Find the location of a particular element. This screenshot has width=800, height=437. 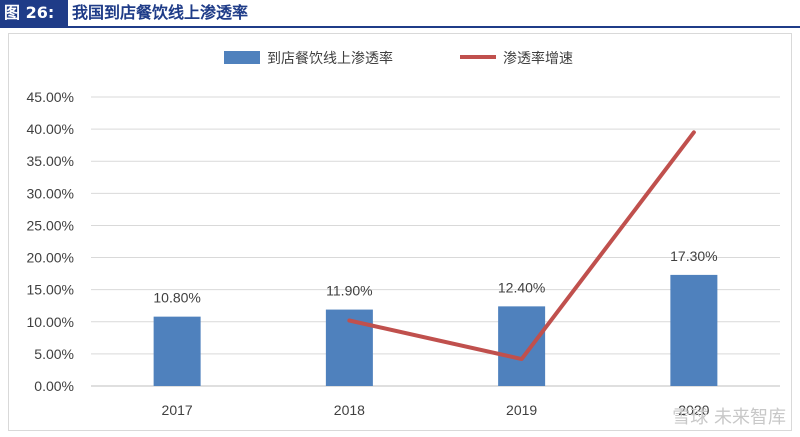

bar-value-label: 12.40% is located at coordinates (521, 287).